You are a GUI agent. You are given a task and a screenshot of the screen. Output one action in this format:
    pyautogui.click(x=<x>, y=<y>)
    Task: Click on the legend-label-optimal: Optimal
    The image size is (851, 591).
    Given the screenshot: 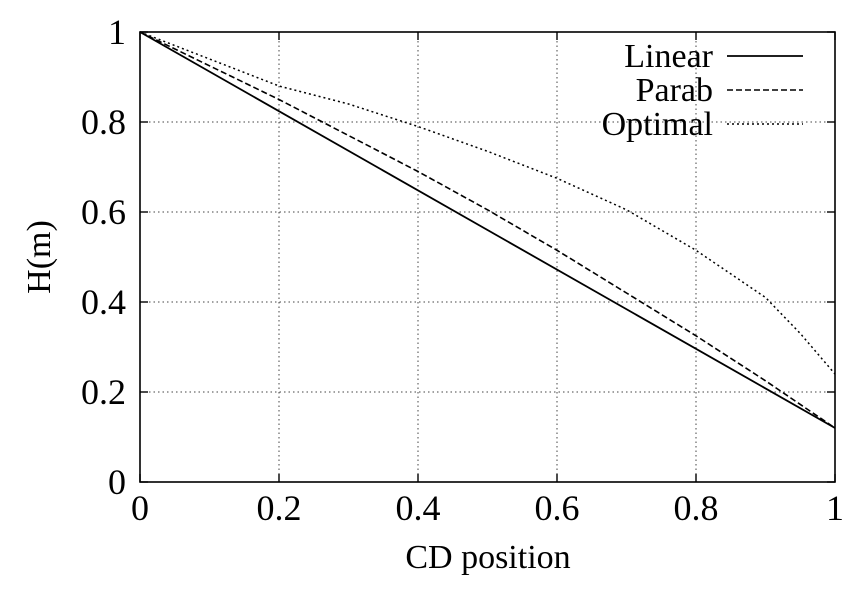 What is the action you would take?
    pyautogui.click(x=657, y=124)
    